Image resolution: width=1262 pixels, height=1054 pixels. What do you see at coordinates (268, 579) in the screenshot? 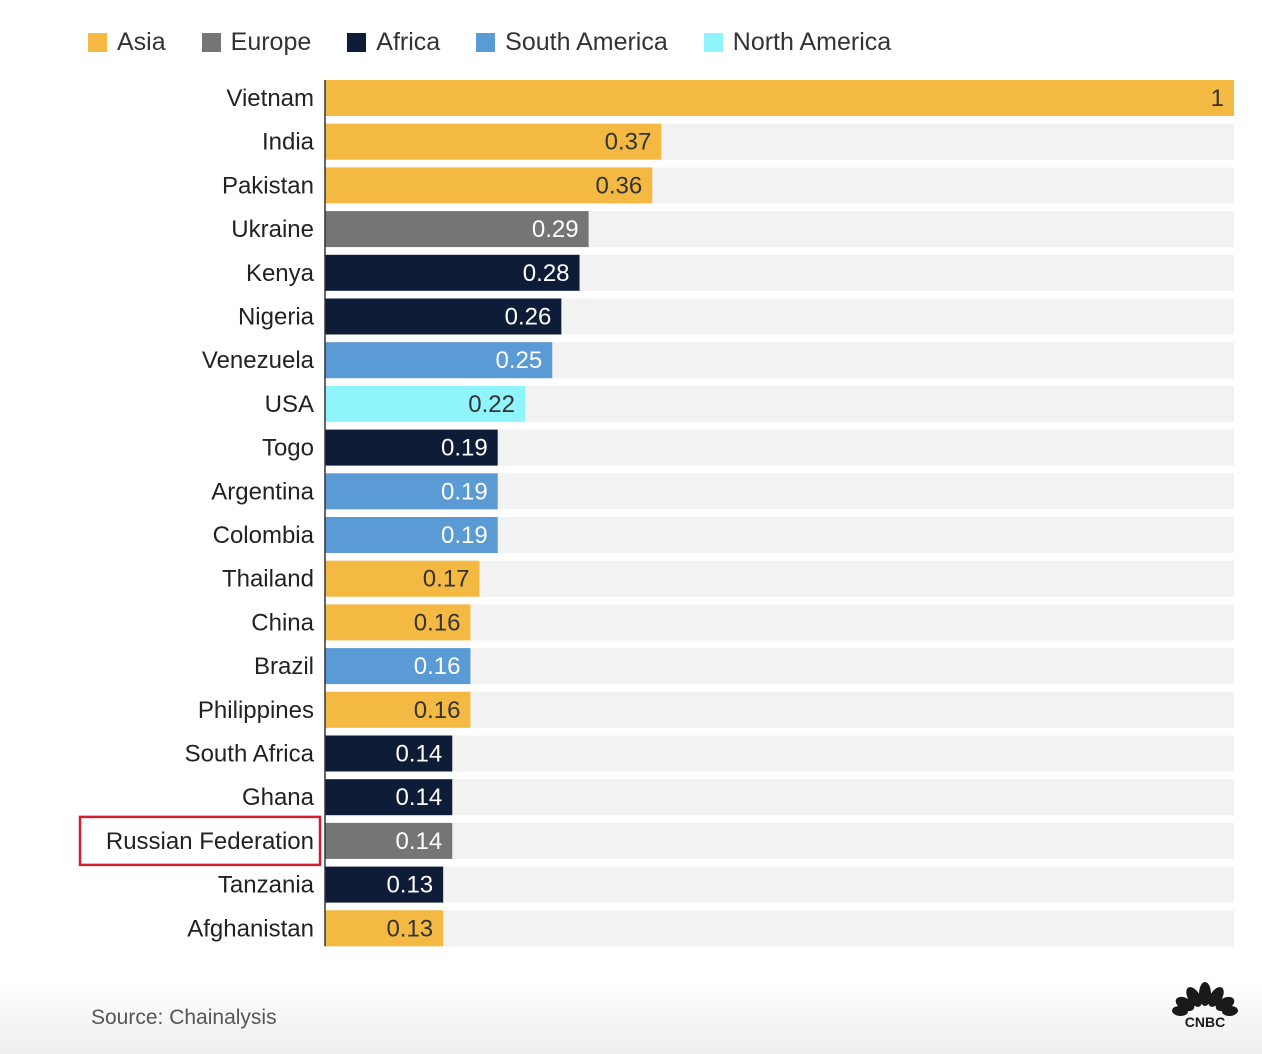
I see `category-label-thailand: Thailand` at bounding box center [268, 579].